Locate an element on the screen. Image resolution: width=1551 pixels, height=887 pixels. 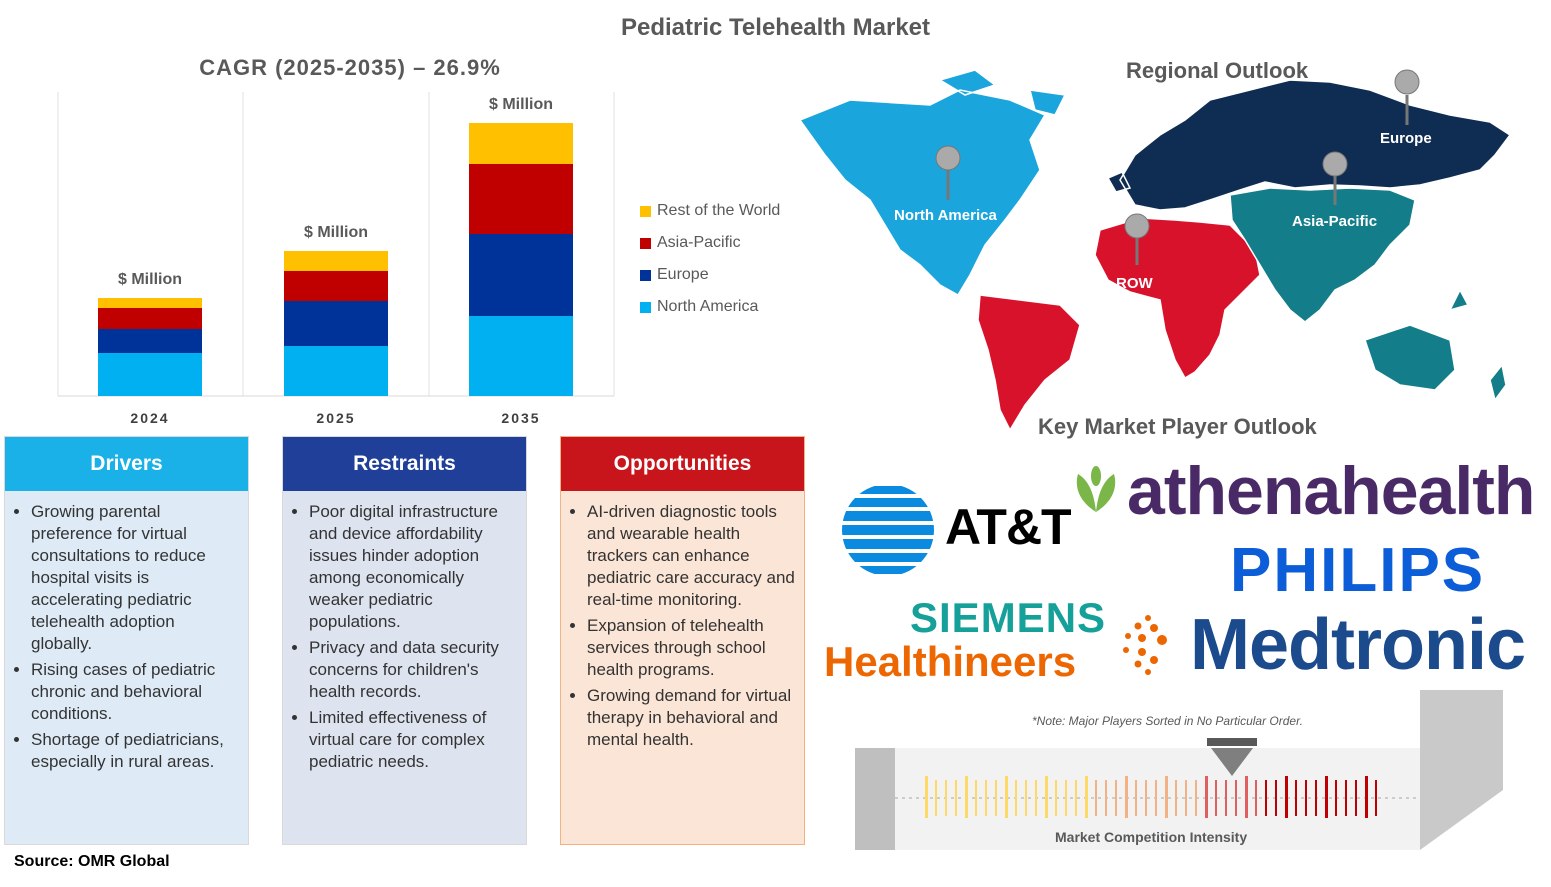
stacked-bar-chart: $ Million 2024 $ Million 2025 $ Million 2035 is located at coordinates (336, 259).